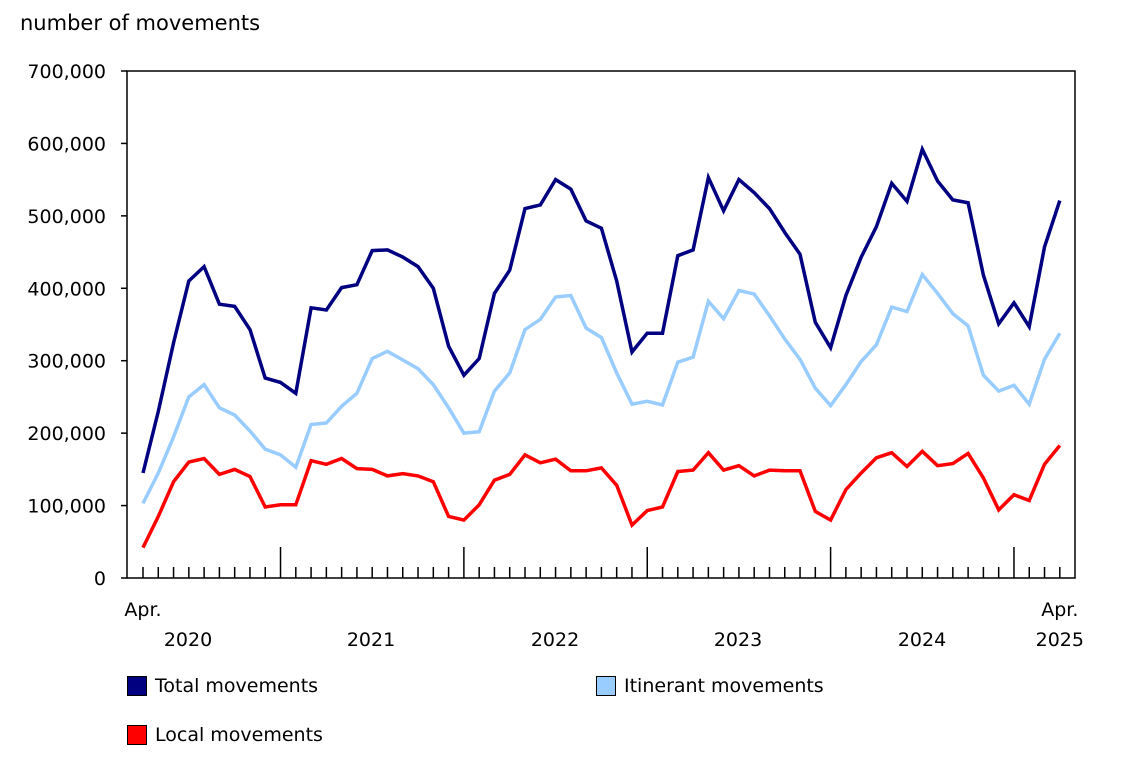 This screenshot has height=762, width=1133. I want to click on legend-label-total: Total movements, so click(237, 686).